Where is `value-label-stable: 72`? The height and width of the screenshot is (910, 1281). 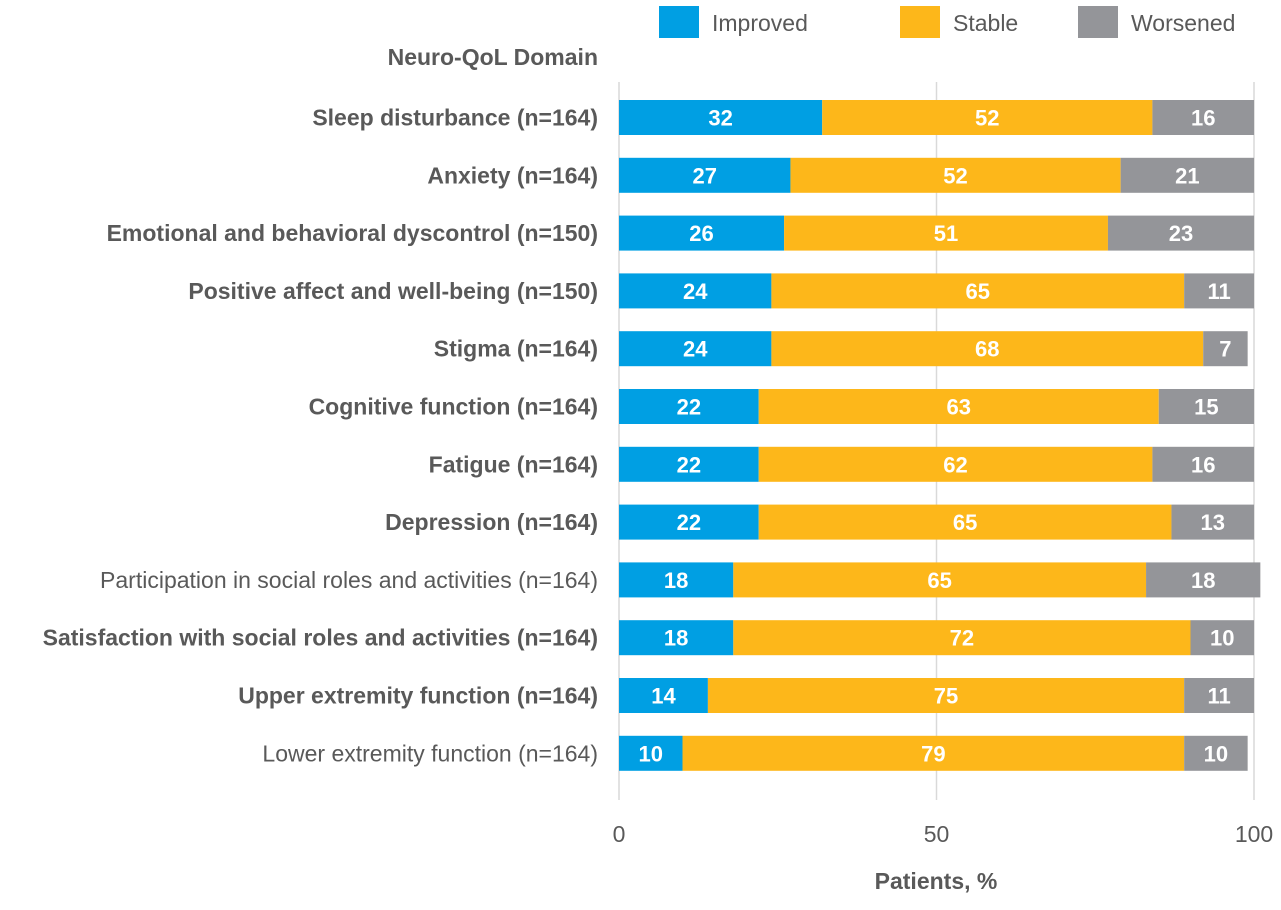
value-label-stable: 72 is located at coordinates (962, 638).